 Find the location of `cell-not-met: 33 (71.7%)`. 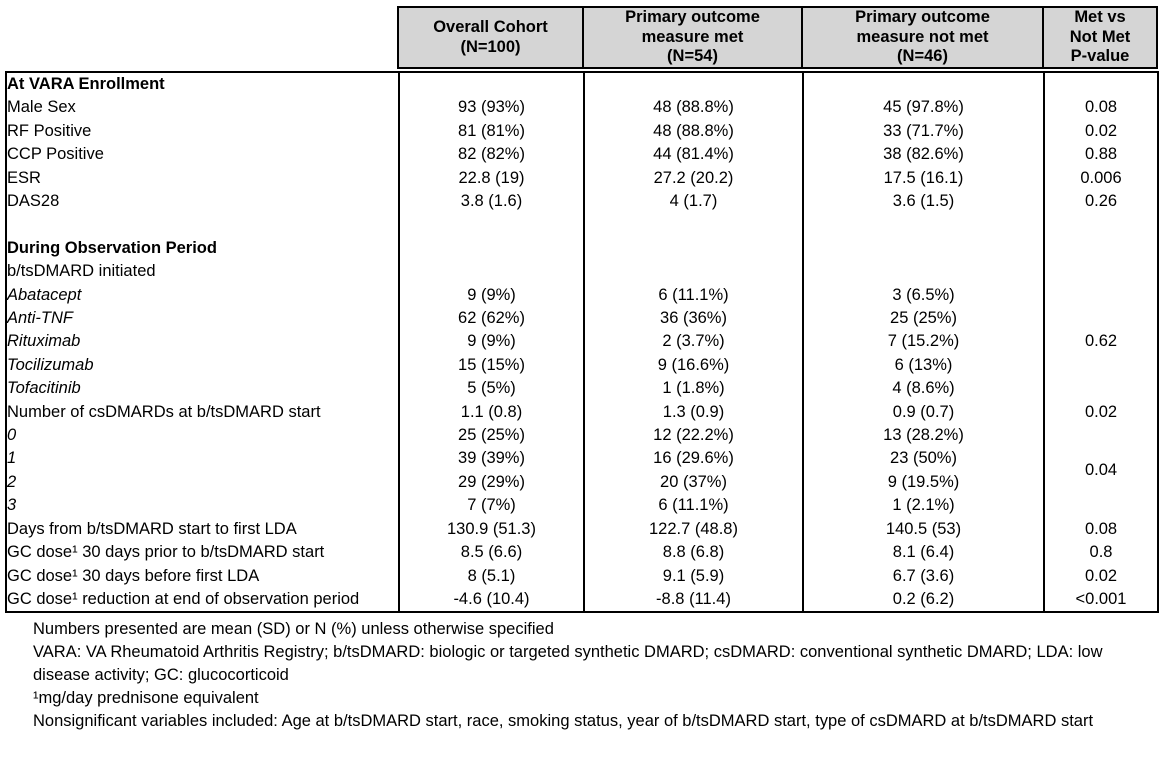

cell-not-met: 33 (71.7%) is located at coordinates (923, 131).